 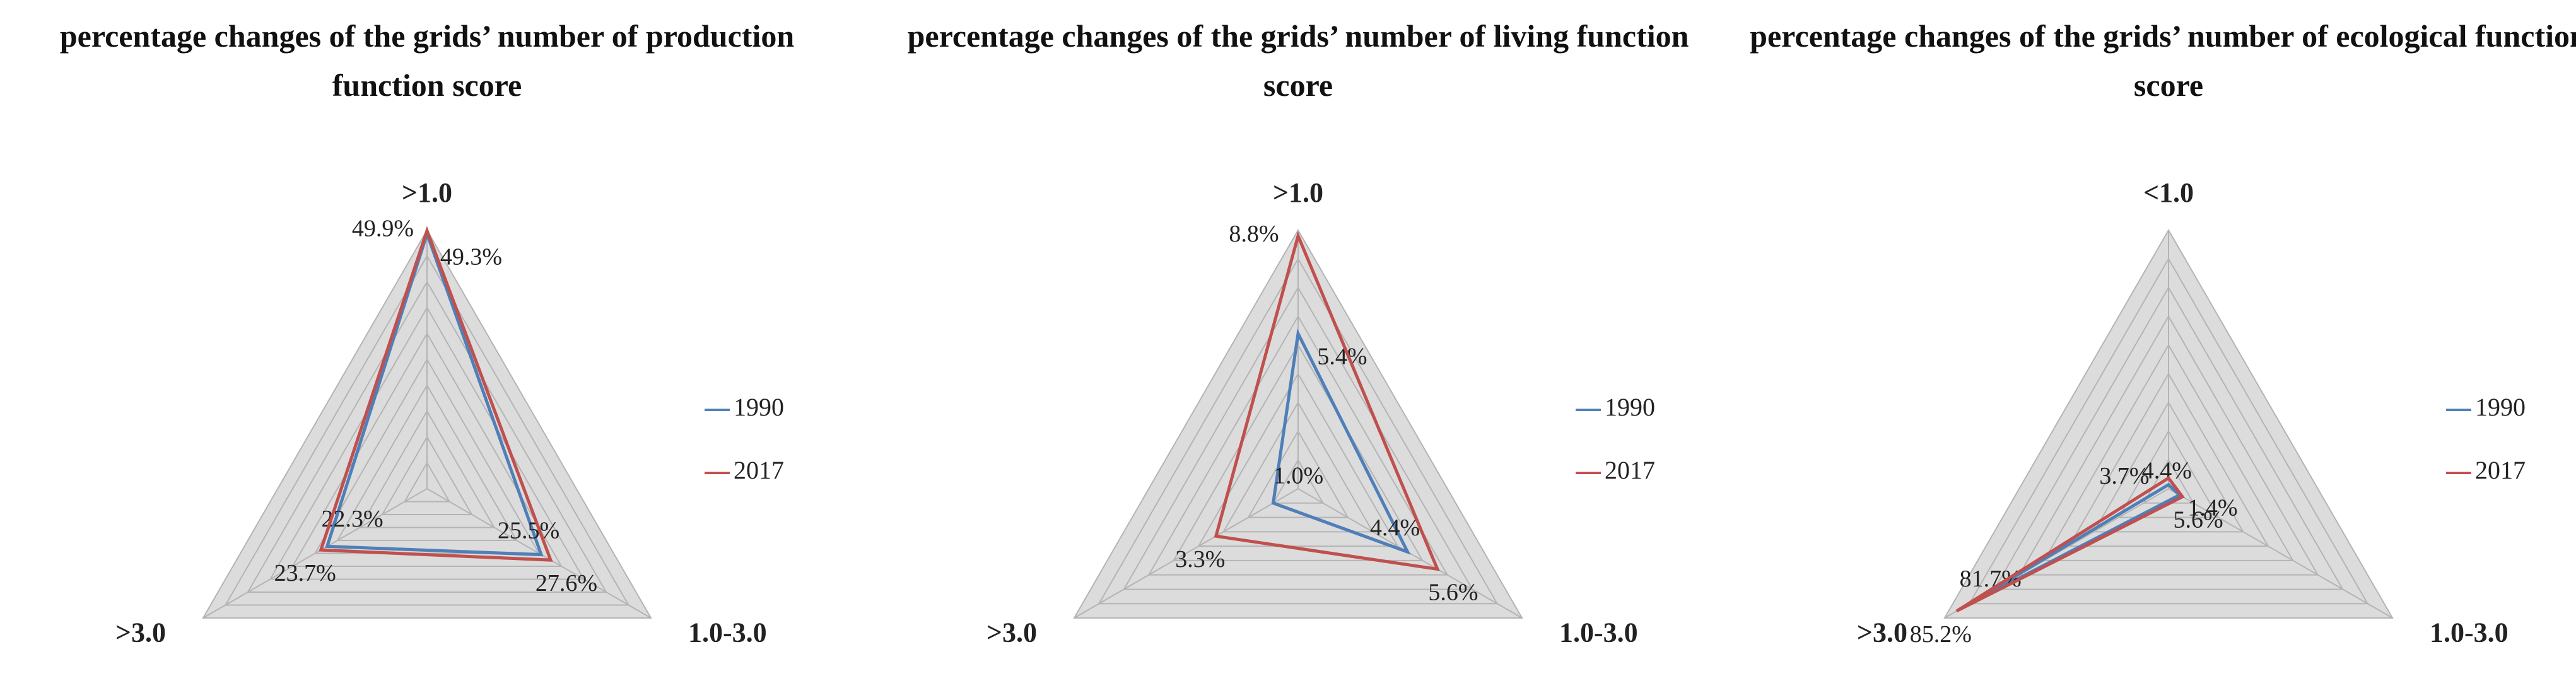 I want to click on data-label: 5.4%, so click(x=1342, y=357).